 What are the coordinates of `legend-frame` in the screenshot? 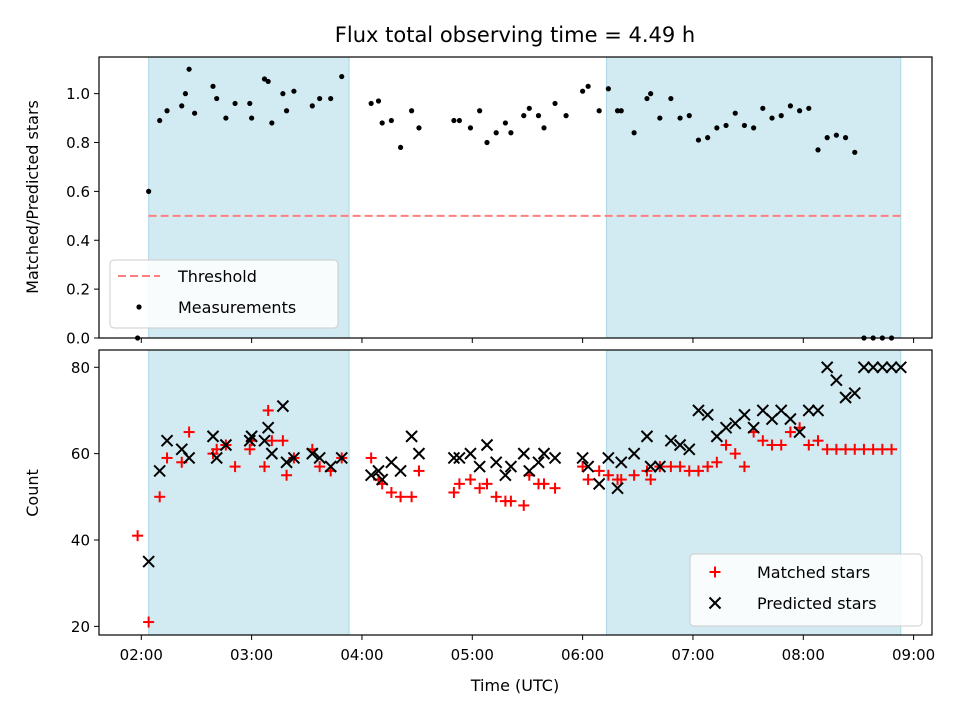 It's located at (806, 590).